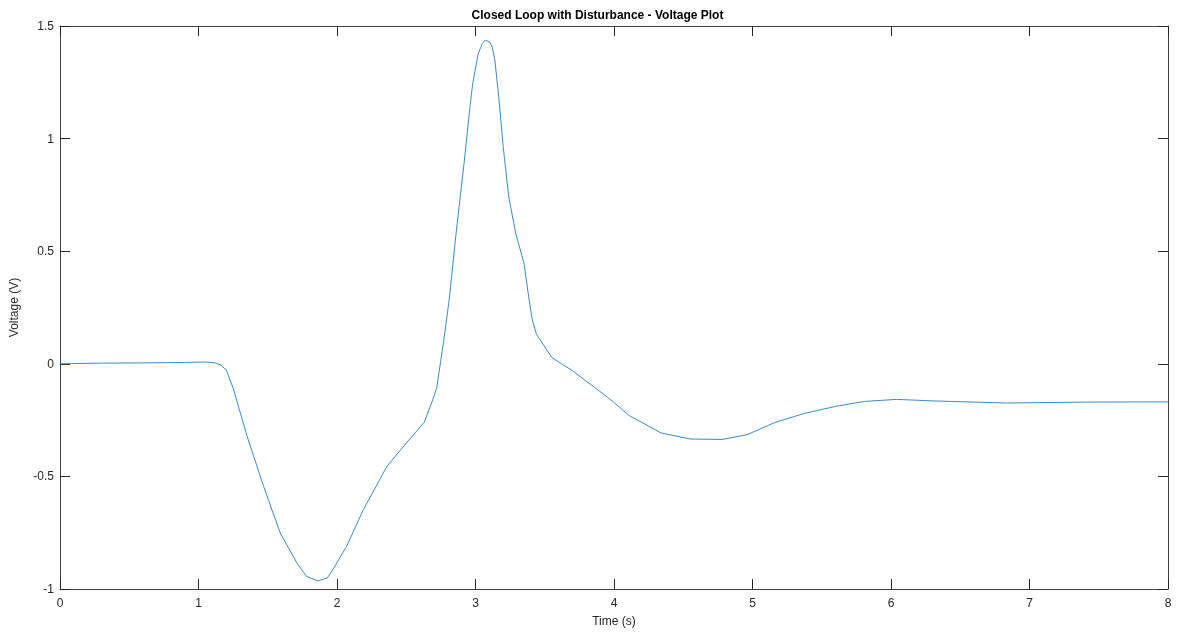 This screenshot has width=1195, height=636. I want to click on y-tick-label: 1, so click(51, 138).